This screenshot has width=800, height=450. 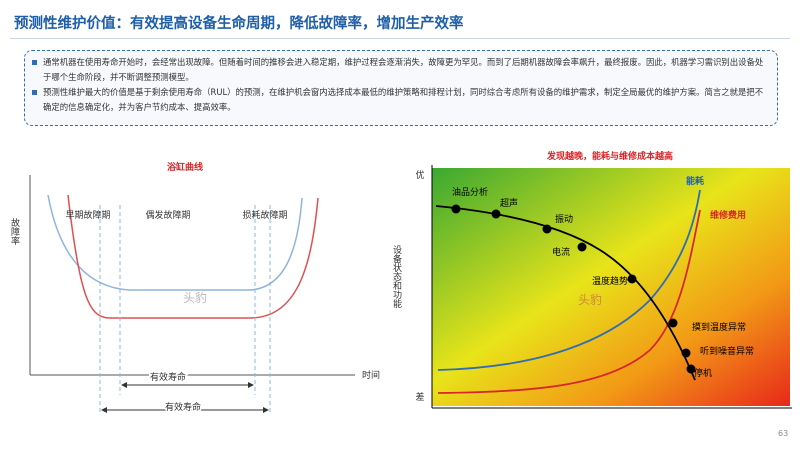 What do you see at coordinates (470, 192) in the screenshot?
I see `point-label: 油品分析` at bounding box center [470, 192].